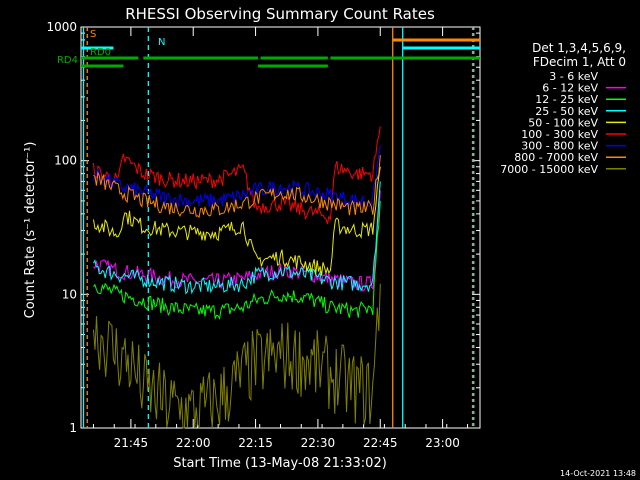 The image size is (640, 480). I want to click on x-tick-label: 22:45, so click(380, 443).